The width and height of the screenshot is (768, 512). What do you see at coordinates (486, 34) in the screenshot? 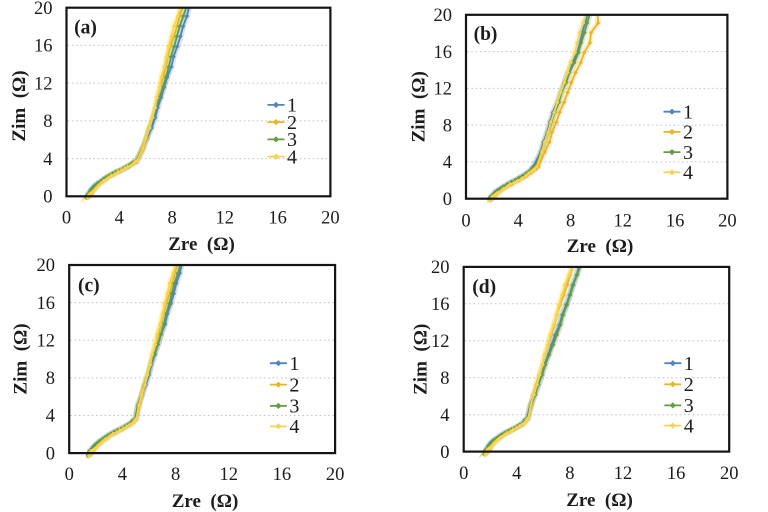
I see `svg-text: (b)` at bounding box center [486, 34].